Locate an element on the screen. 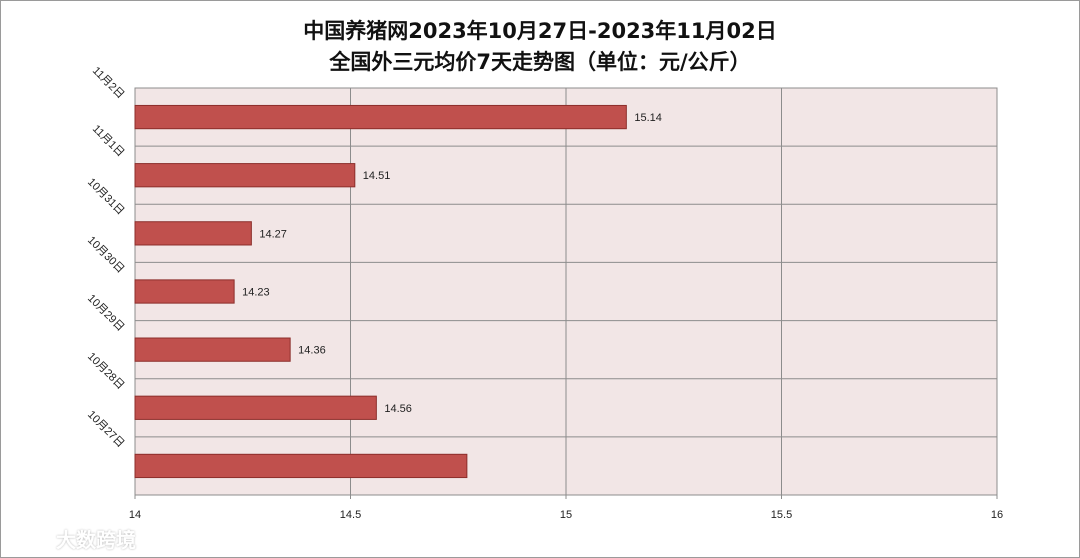  category-label: 11月2日 is located at coordinates (108, 83).